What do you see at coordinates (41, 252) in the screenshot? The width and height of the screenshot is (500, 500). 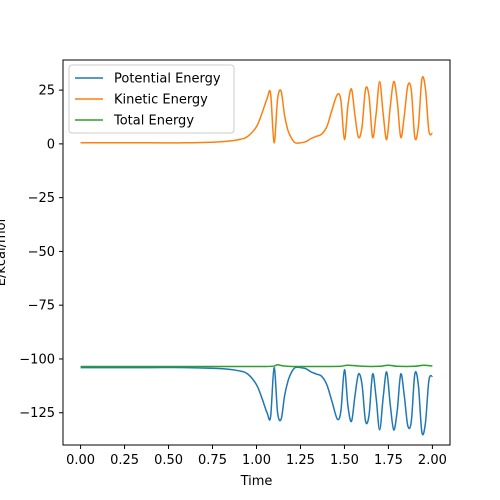 I see `y-tick-label: −50` at bounding box center [41, 252].